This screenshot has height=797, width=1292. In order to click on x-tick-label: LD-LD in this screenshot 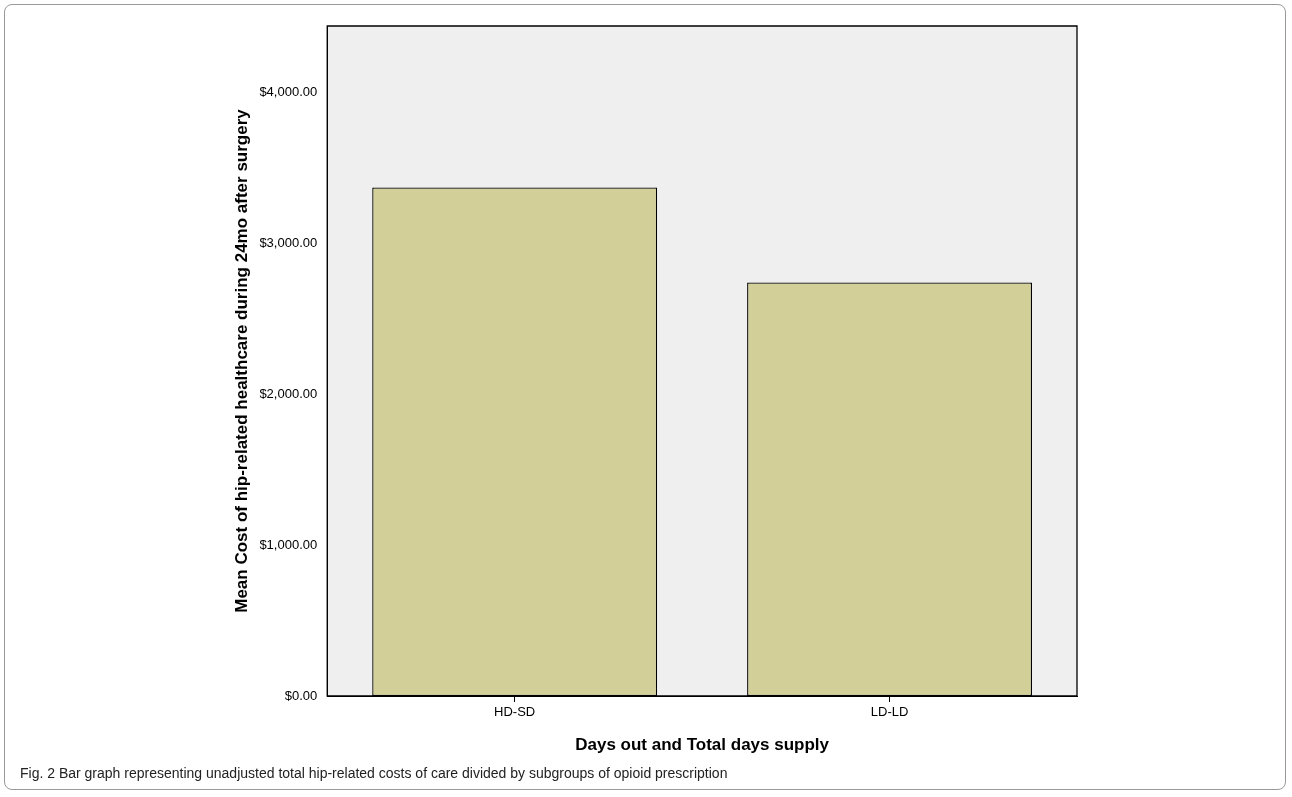, I will do `click(889, 712)`.